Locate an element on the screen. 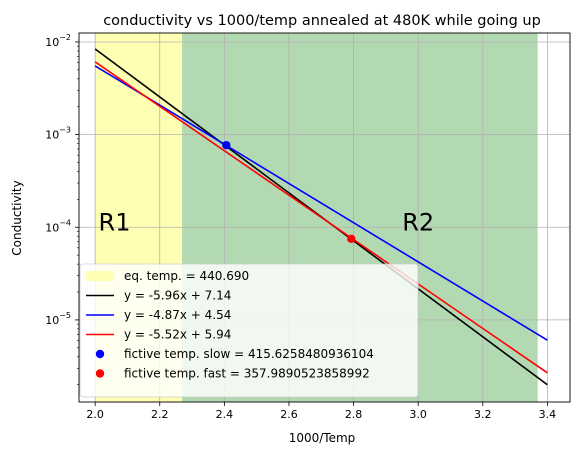 This screenshot has height=455, width=581. x-tick-label: 3.2 is located at coordinates (483, 414).